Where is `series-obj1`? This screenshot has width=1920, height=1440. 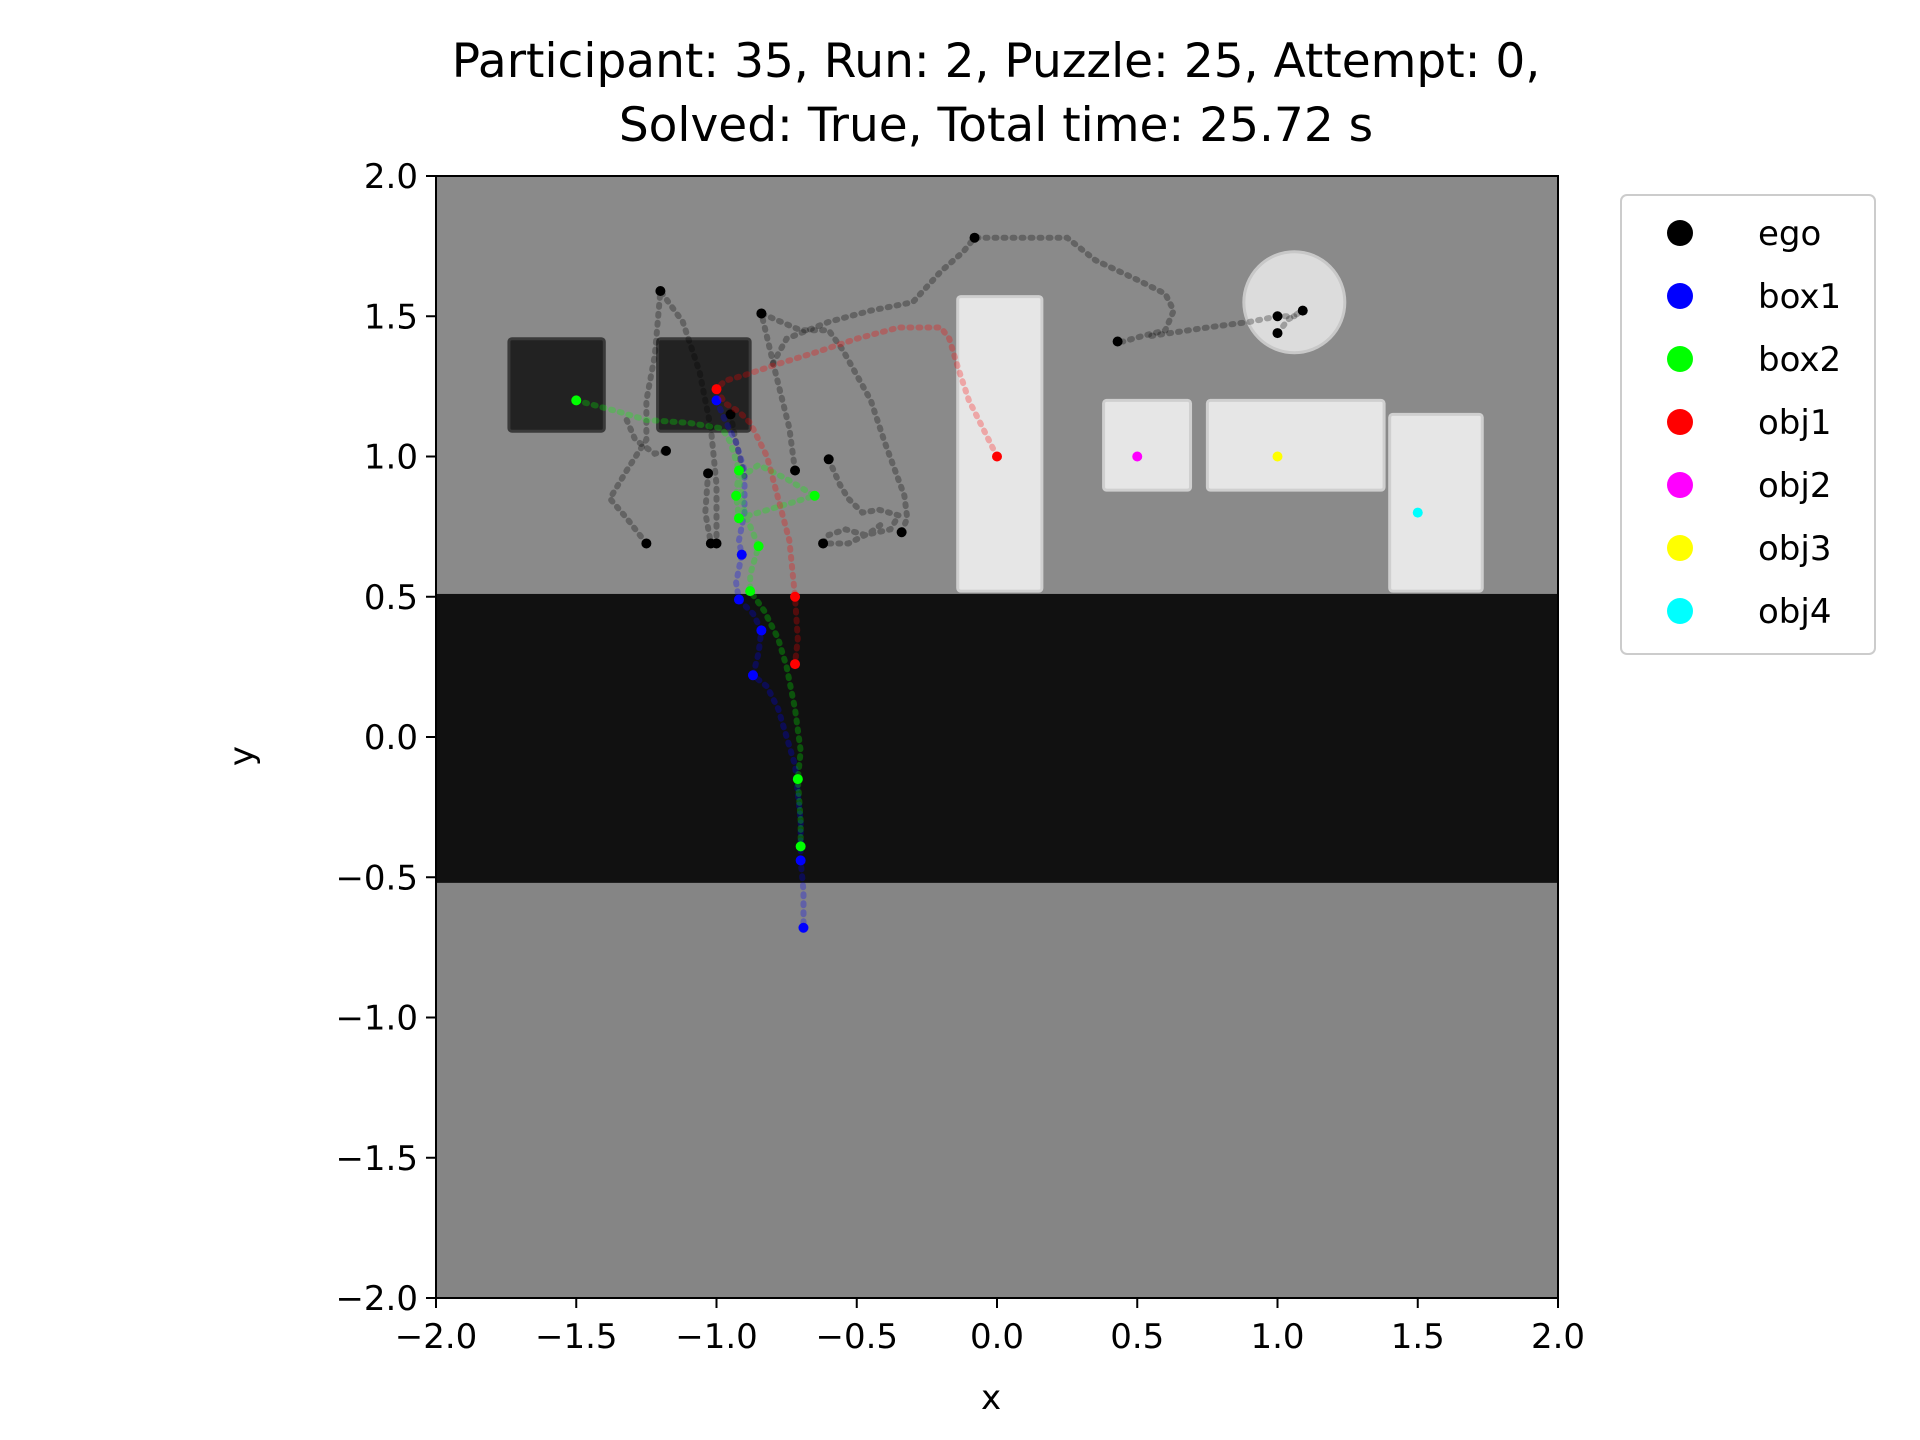 series-obj1 is located at coordinates (856, 497).